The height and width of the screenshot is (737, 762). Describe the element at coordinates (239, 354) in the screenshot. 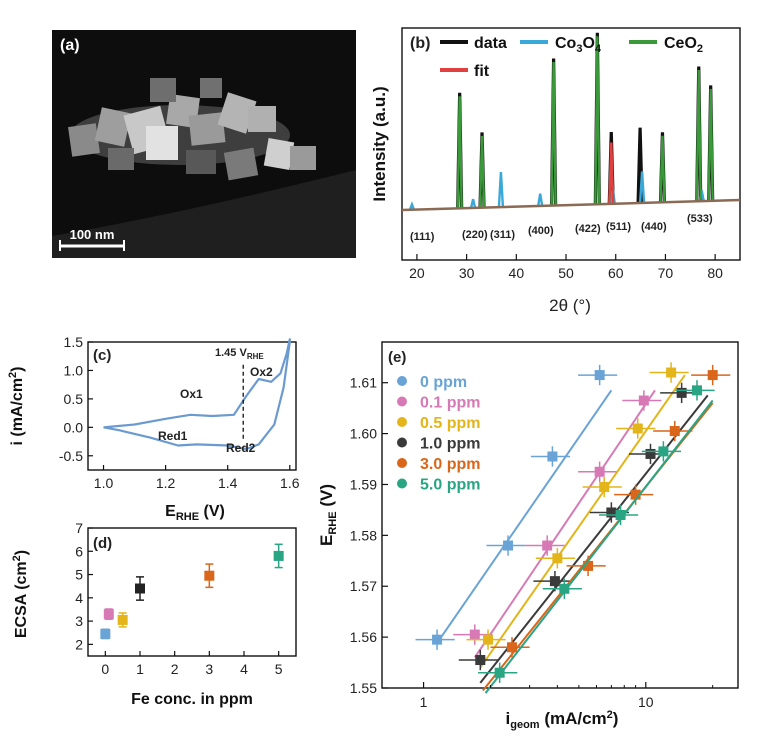

I see `annotation-145v: 1.45 VRHE` at that location.